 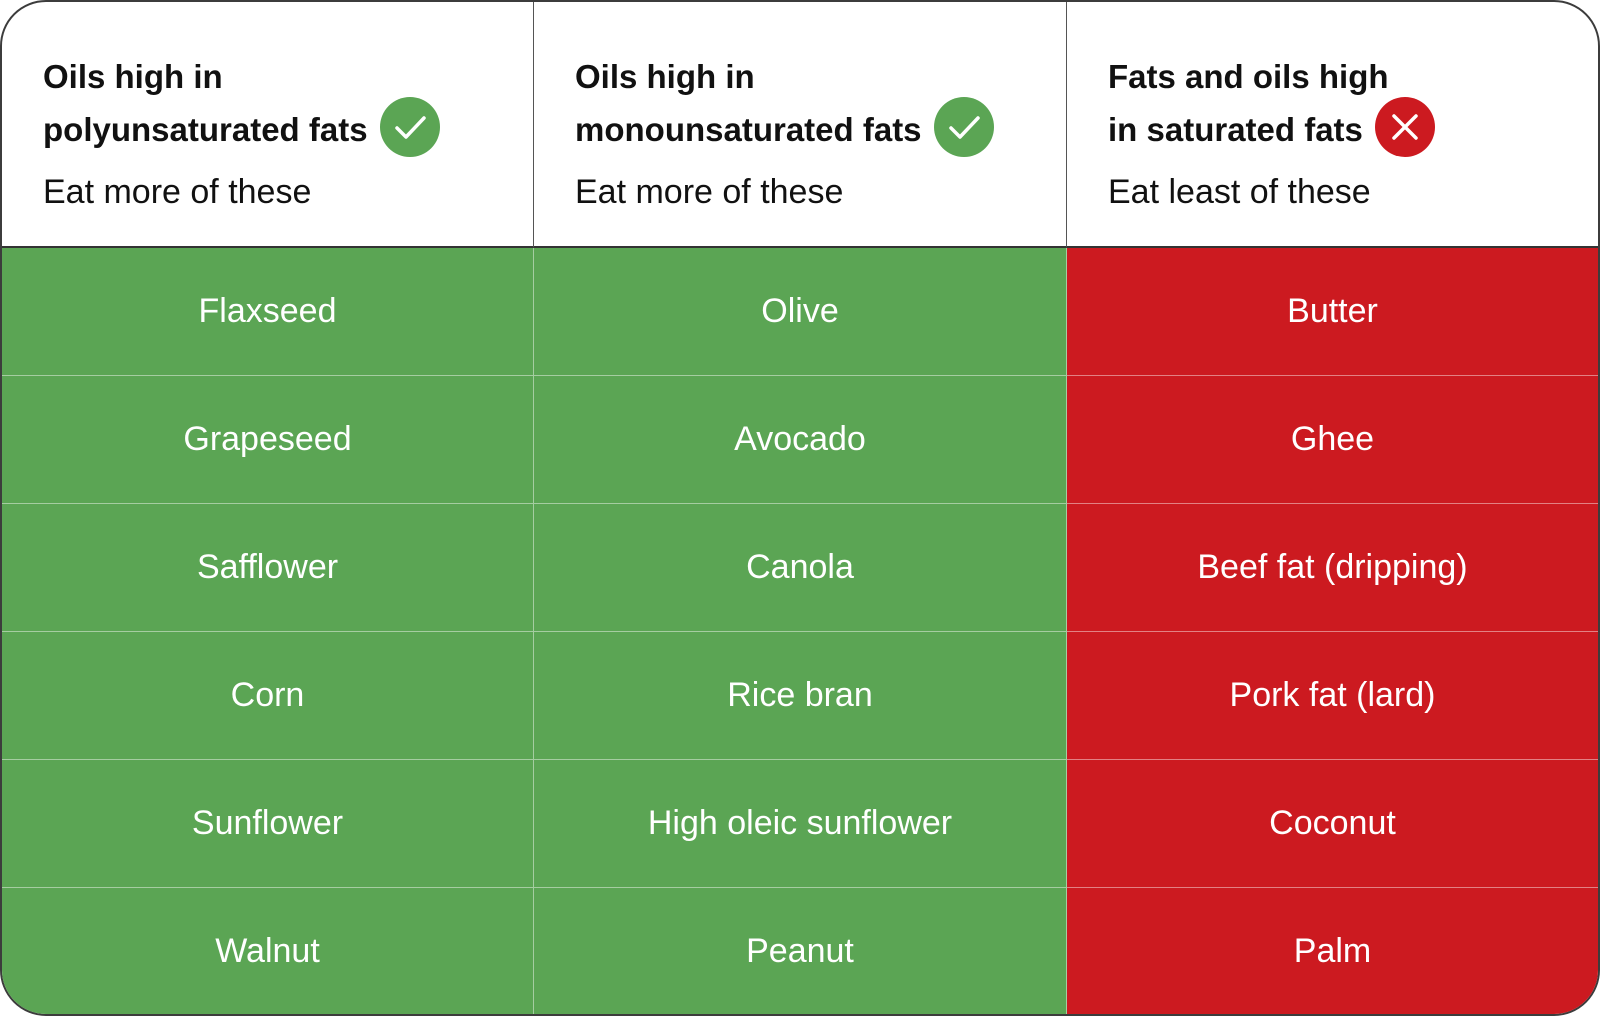 What do you see at coordinates (800, 312) in the screenshot?
I see `table-cell: Olive` at bounding box center [800, 312].